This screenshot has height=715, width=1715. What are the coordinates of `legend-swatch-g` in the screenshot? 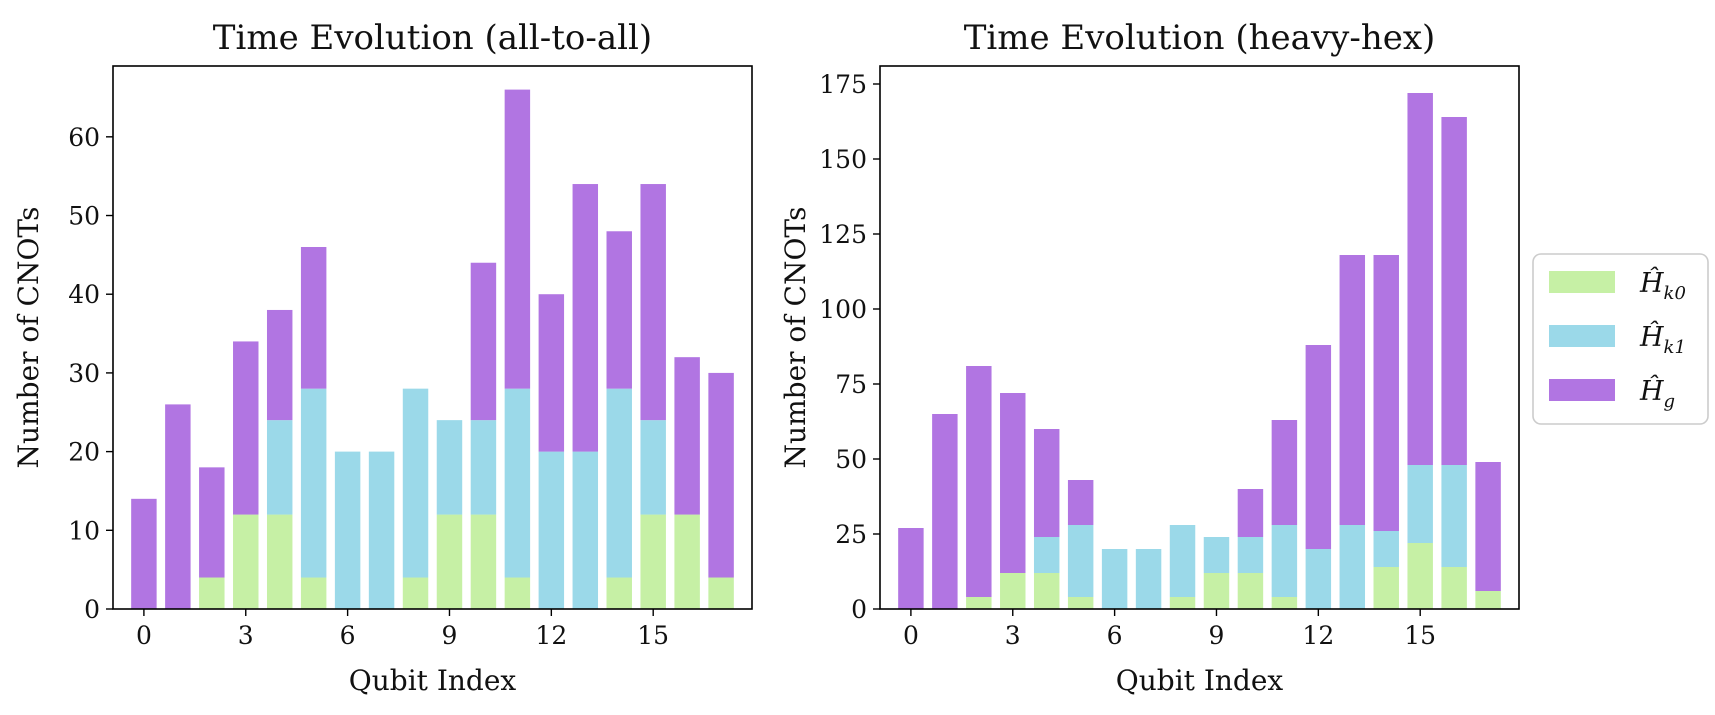 It's located at (1582, 390).